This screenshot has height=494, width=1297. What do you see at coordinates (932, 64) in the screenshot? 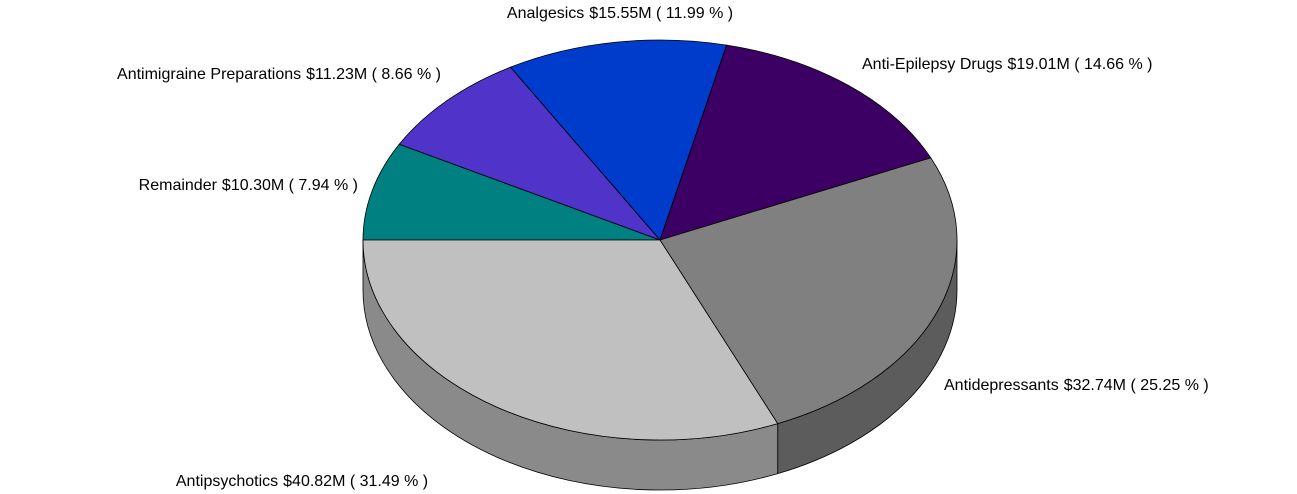
I see `slice-category: Anti-Epilepsy Drugs` at bounding box center [932, 64].